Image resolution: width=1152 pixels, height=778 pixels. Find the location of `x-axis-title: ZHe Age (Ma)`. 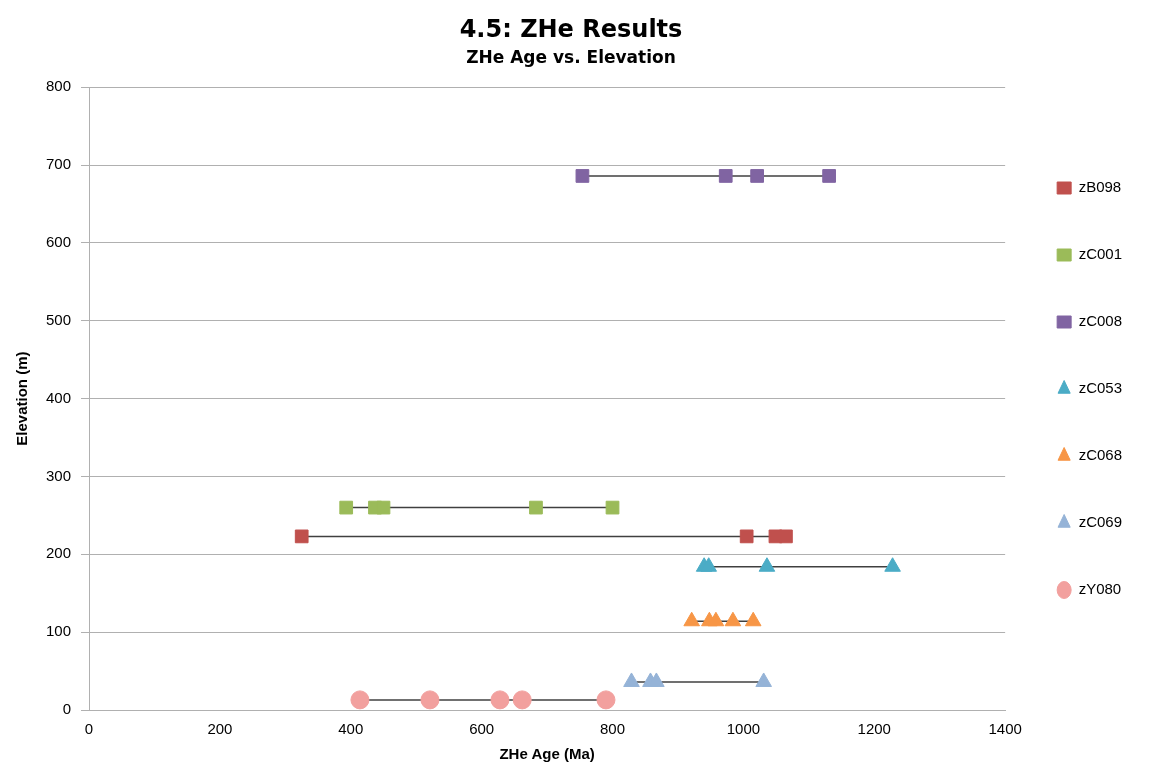

x-axis-title: ZHe Age (Ma) is located at coordinates (547, 754).